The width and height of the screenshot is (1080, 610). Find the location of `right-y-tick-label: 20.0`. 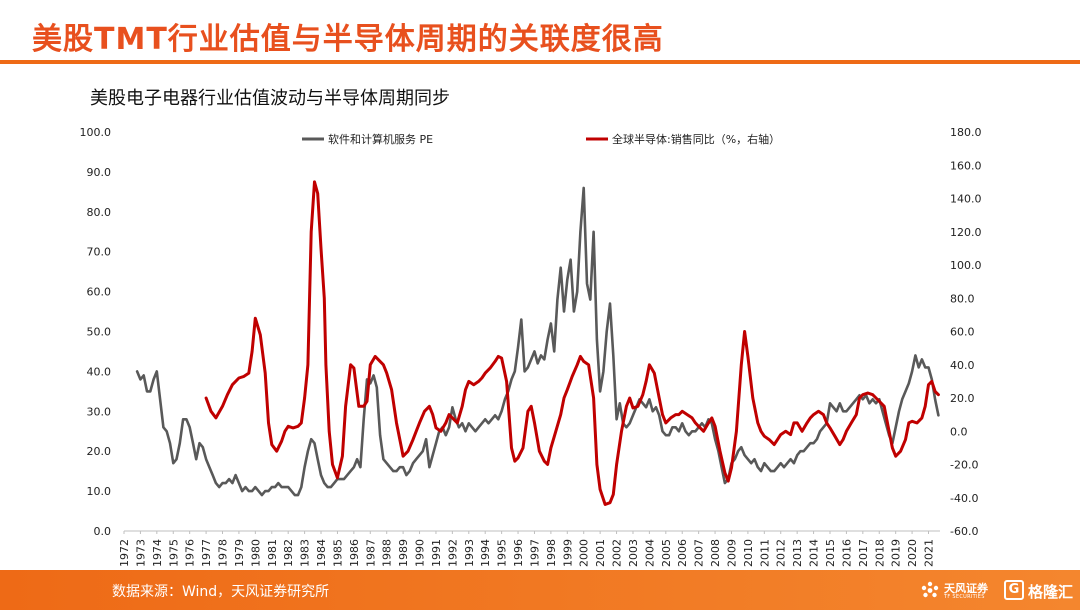

right-y-tick-label: 20.0 is located at coordinates (962, 398).